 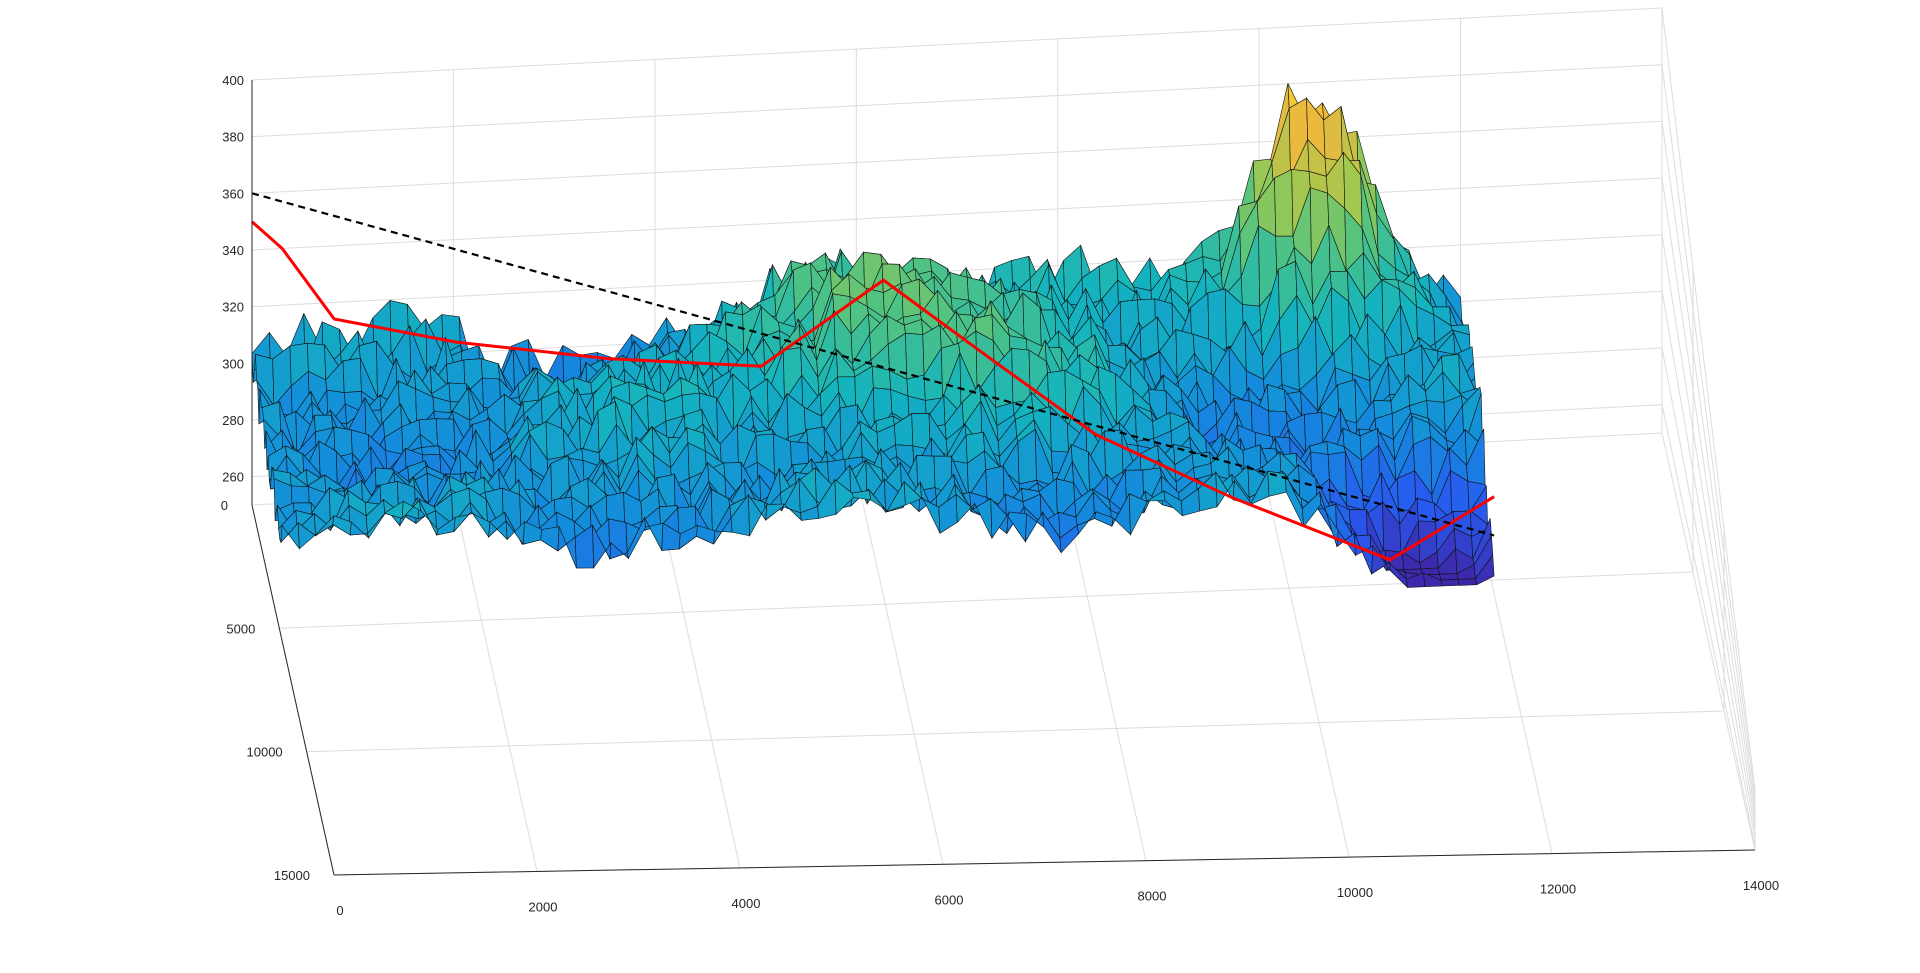 I want to click on y-tick-label: 15000, so click(x=292, y=875).